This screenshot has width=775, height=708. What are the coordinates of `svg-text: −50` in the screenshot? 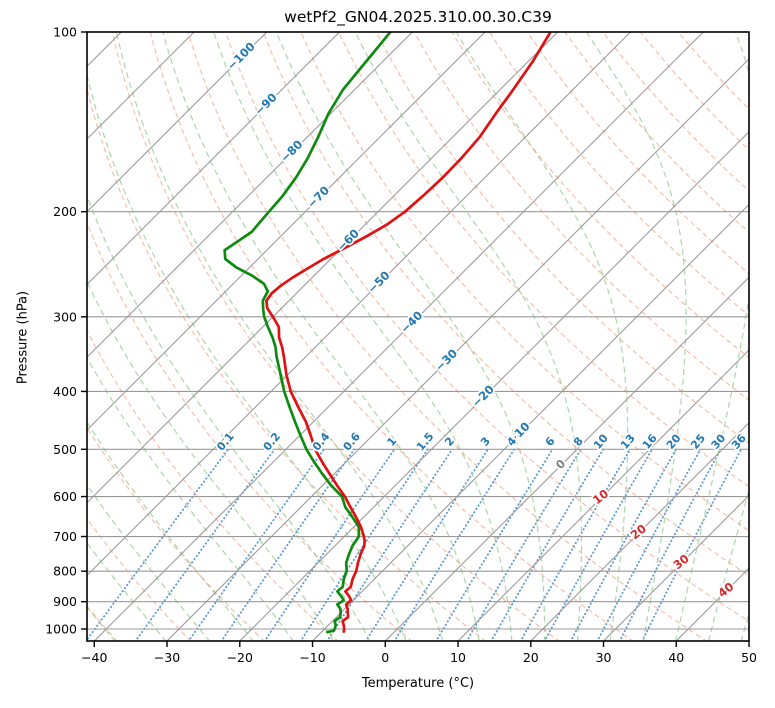 It's located at (379, 282).